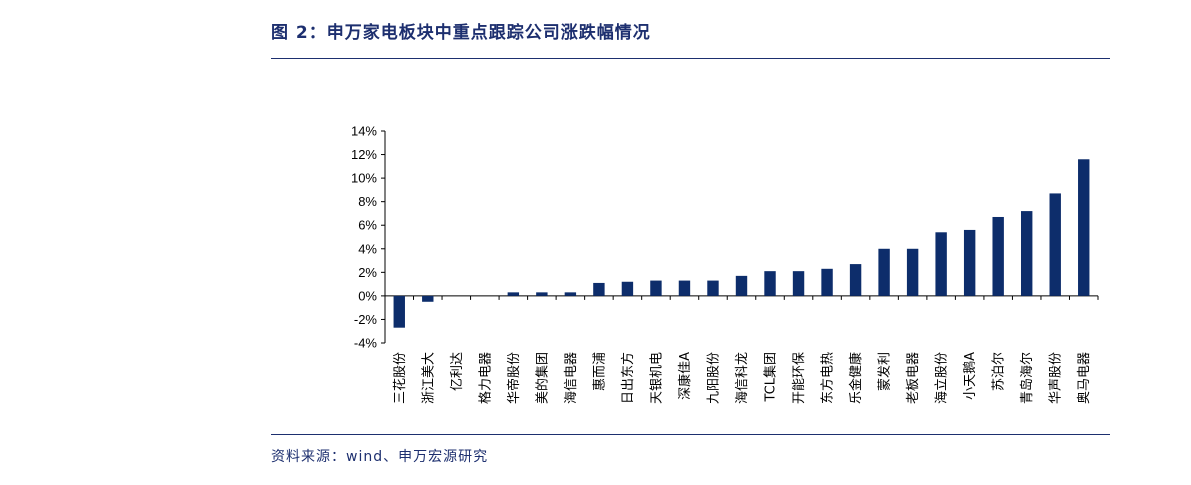  Describe the element at coordinates (599, 371) in the screenshot. I see `x-tick-label: 惠而浦` at that location.